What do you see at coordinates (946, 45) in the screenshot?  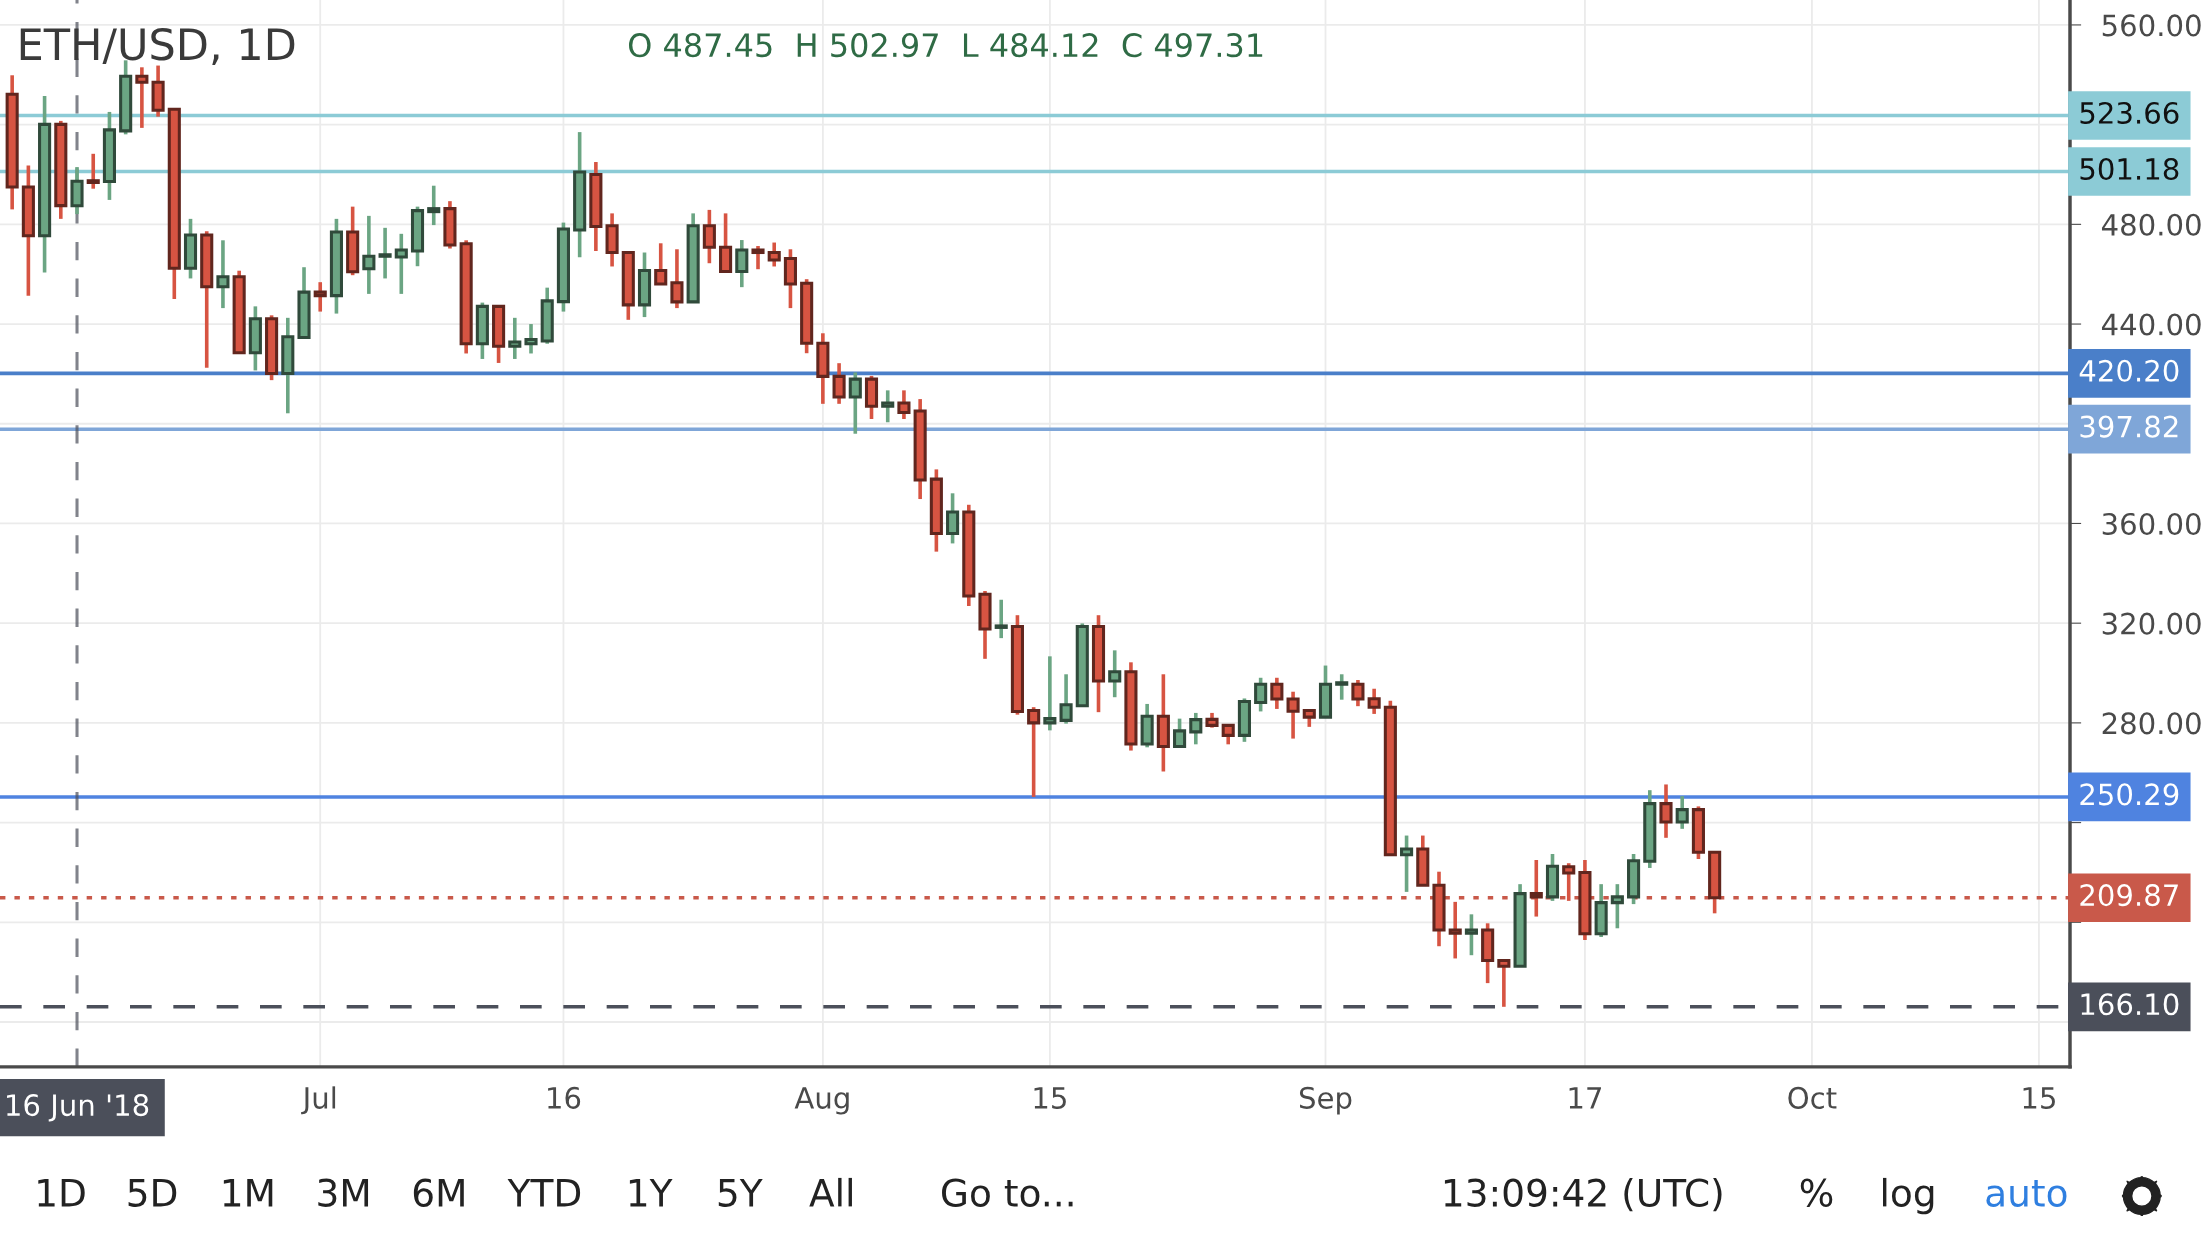 I see `annotation: O 487.45 H 502.97 L 484.12 C 497.31` at bounding box center [946, 45].